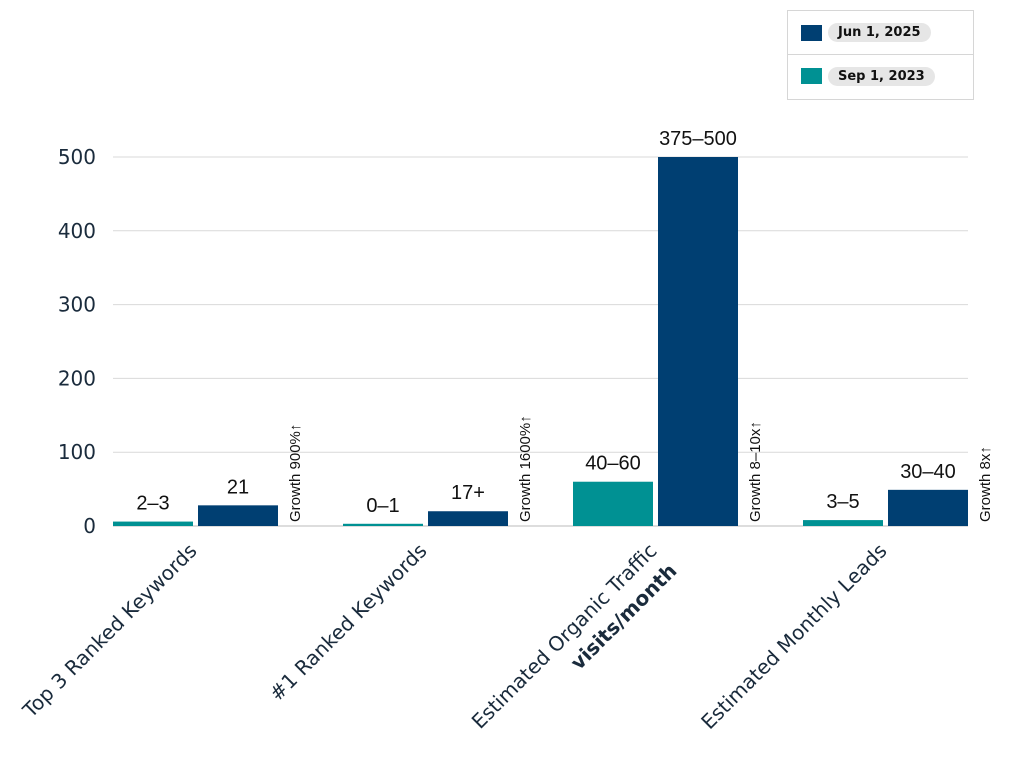 This screenshot has height=768, width=1024. I want to click on data-label: 2–3, so click(152, 504).